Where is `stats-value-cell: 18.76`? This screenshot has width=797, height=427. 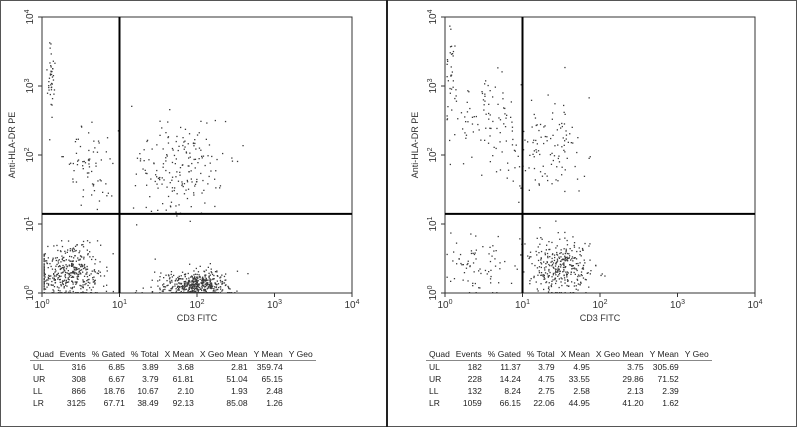 stats-value-cell: 18.76 is located at coordinates (114, 391).